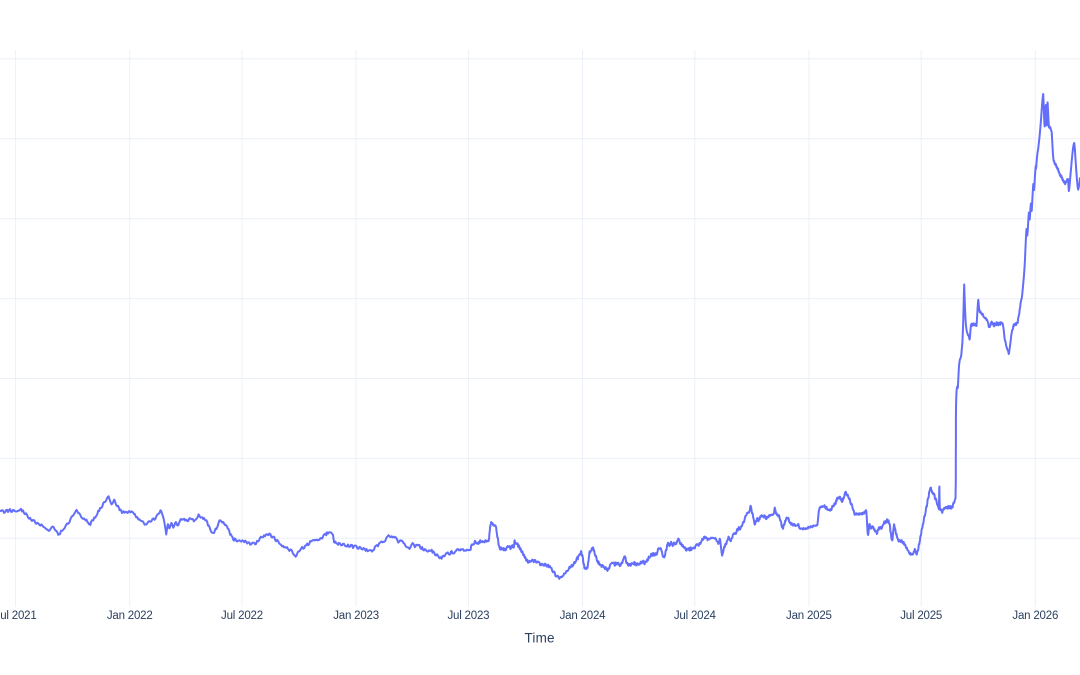  I want to click on svg-text: Jul 2021, so click(18, 616).